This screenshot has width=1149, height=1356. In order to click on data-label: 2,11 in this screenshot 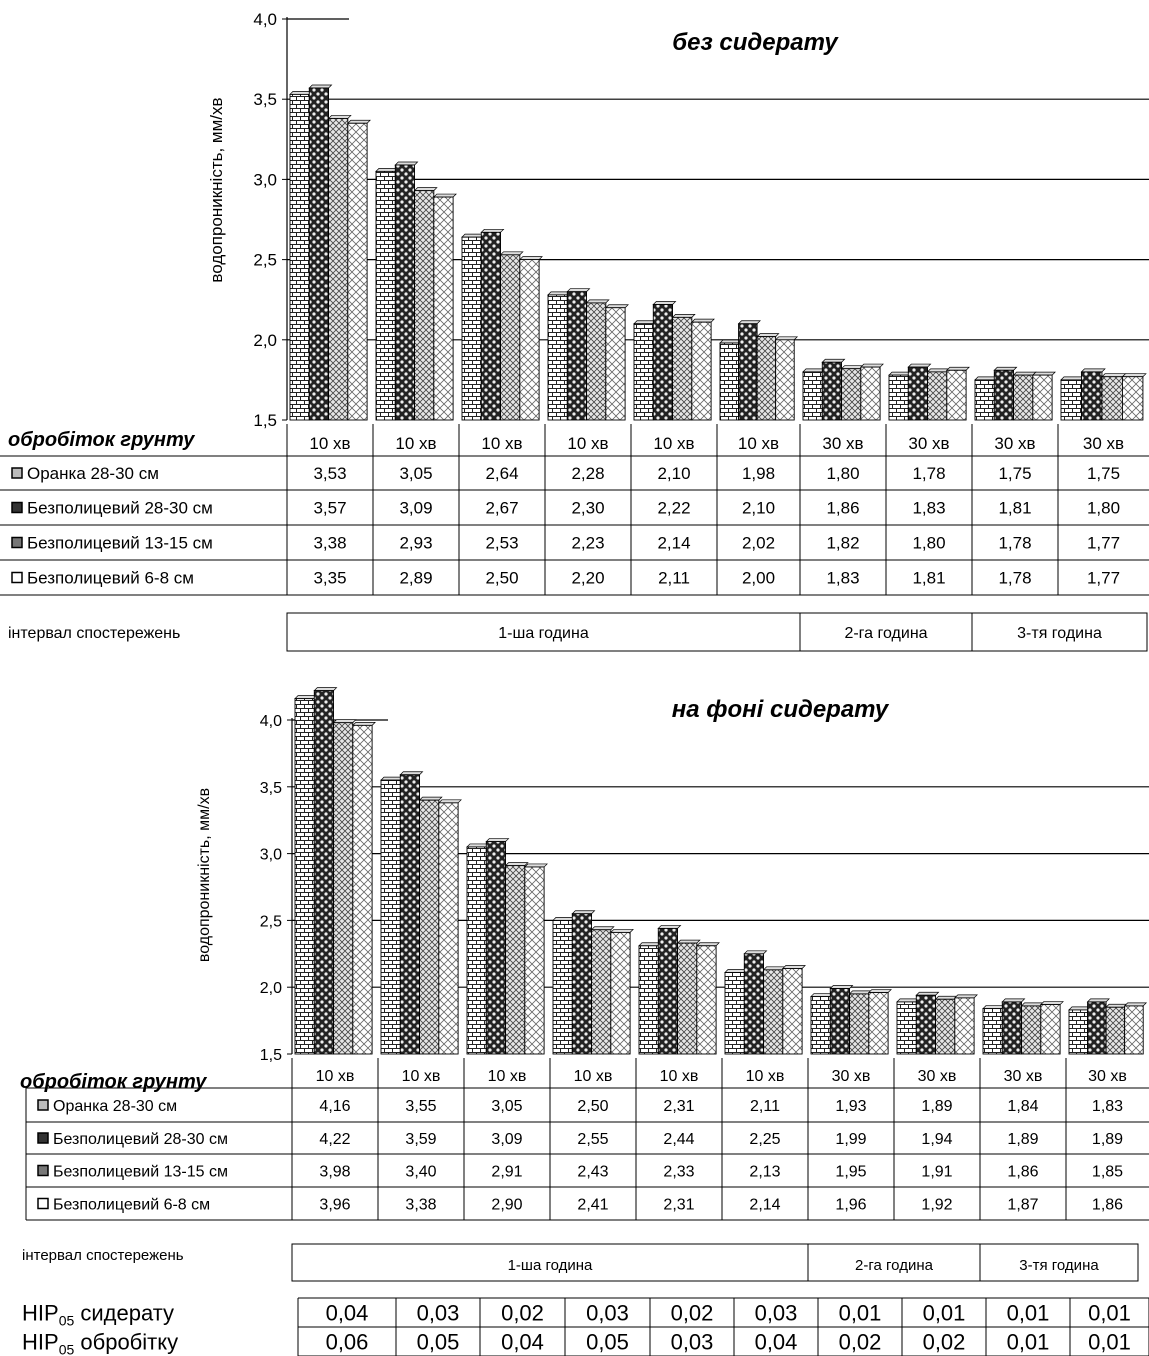, I will do `click(674, 578)`.